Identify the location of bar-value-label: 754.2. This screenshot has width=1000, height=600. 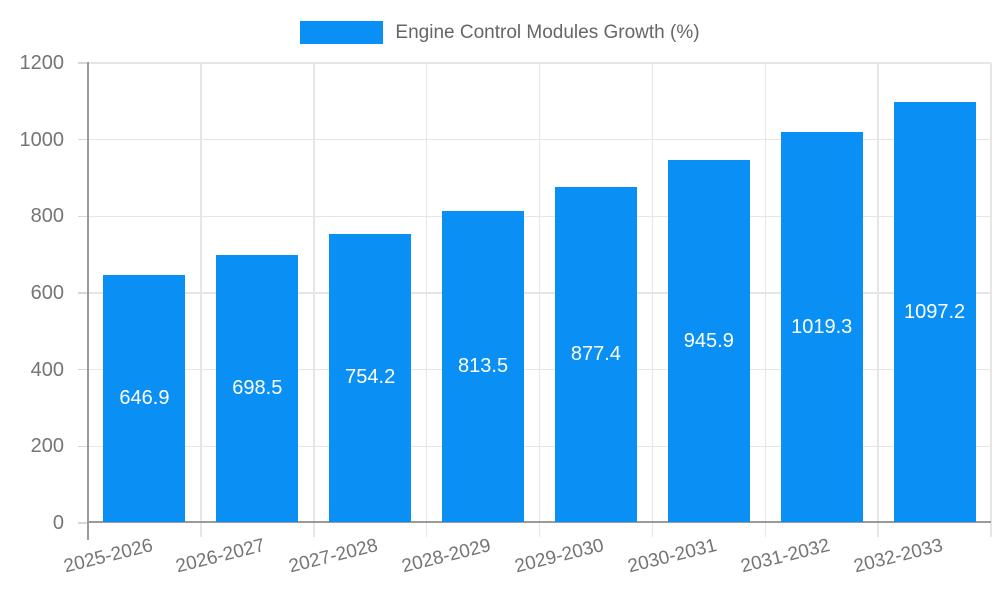
(370, 377).